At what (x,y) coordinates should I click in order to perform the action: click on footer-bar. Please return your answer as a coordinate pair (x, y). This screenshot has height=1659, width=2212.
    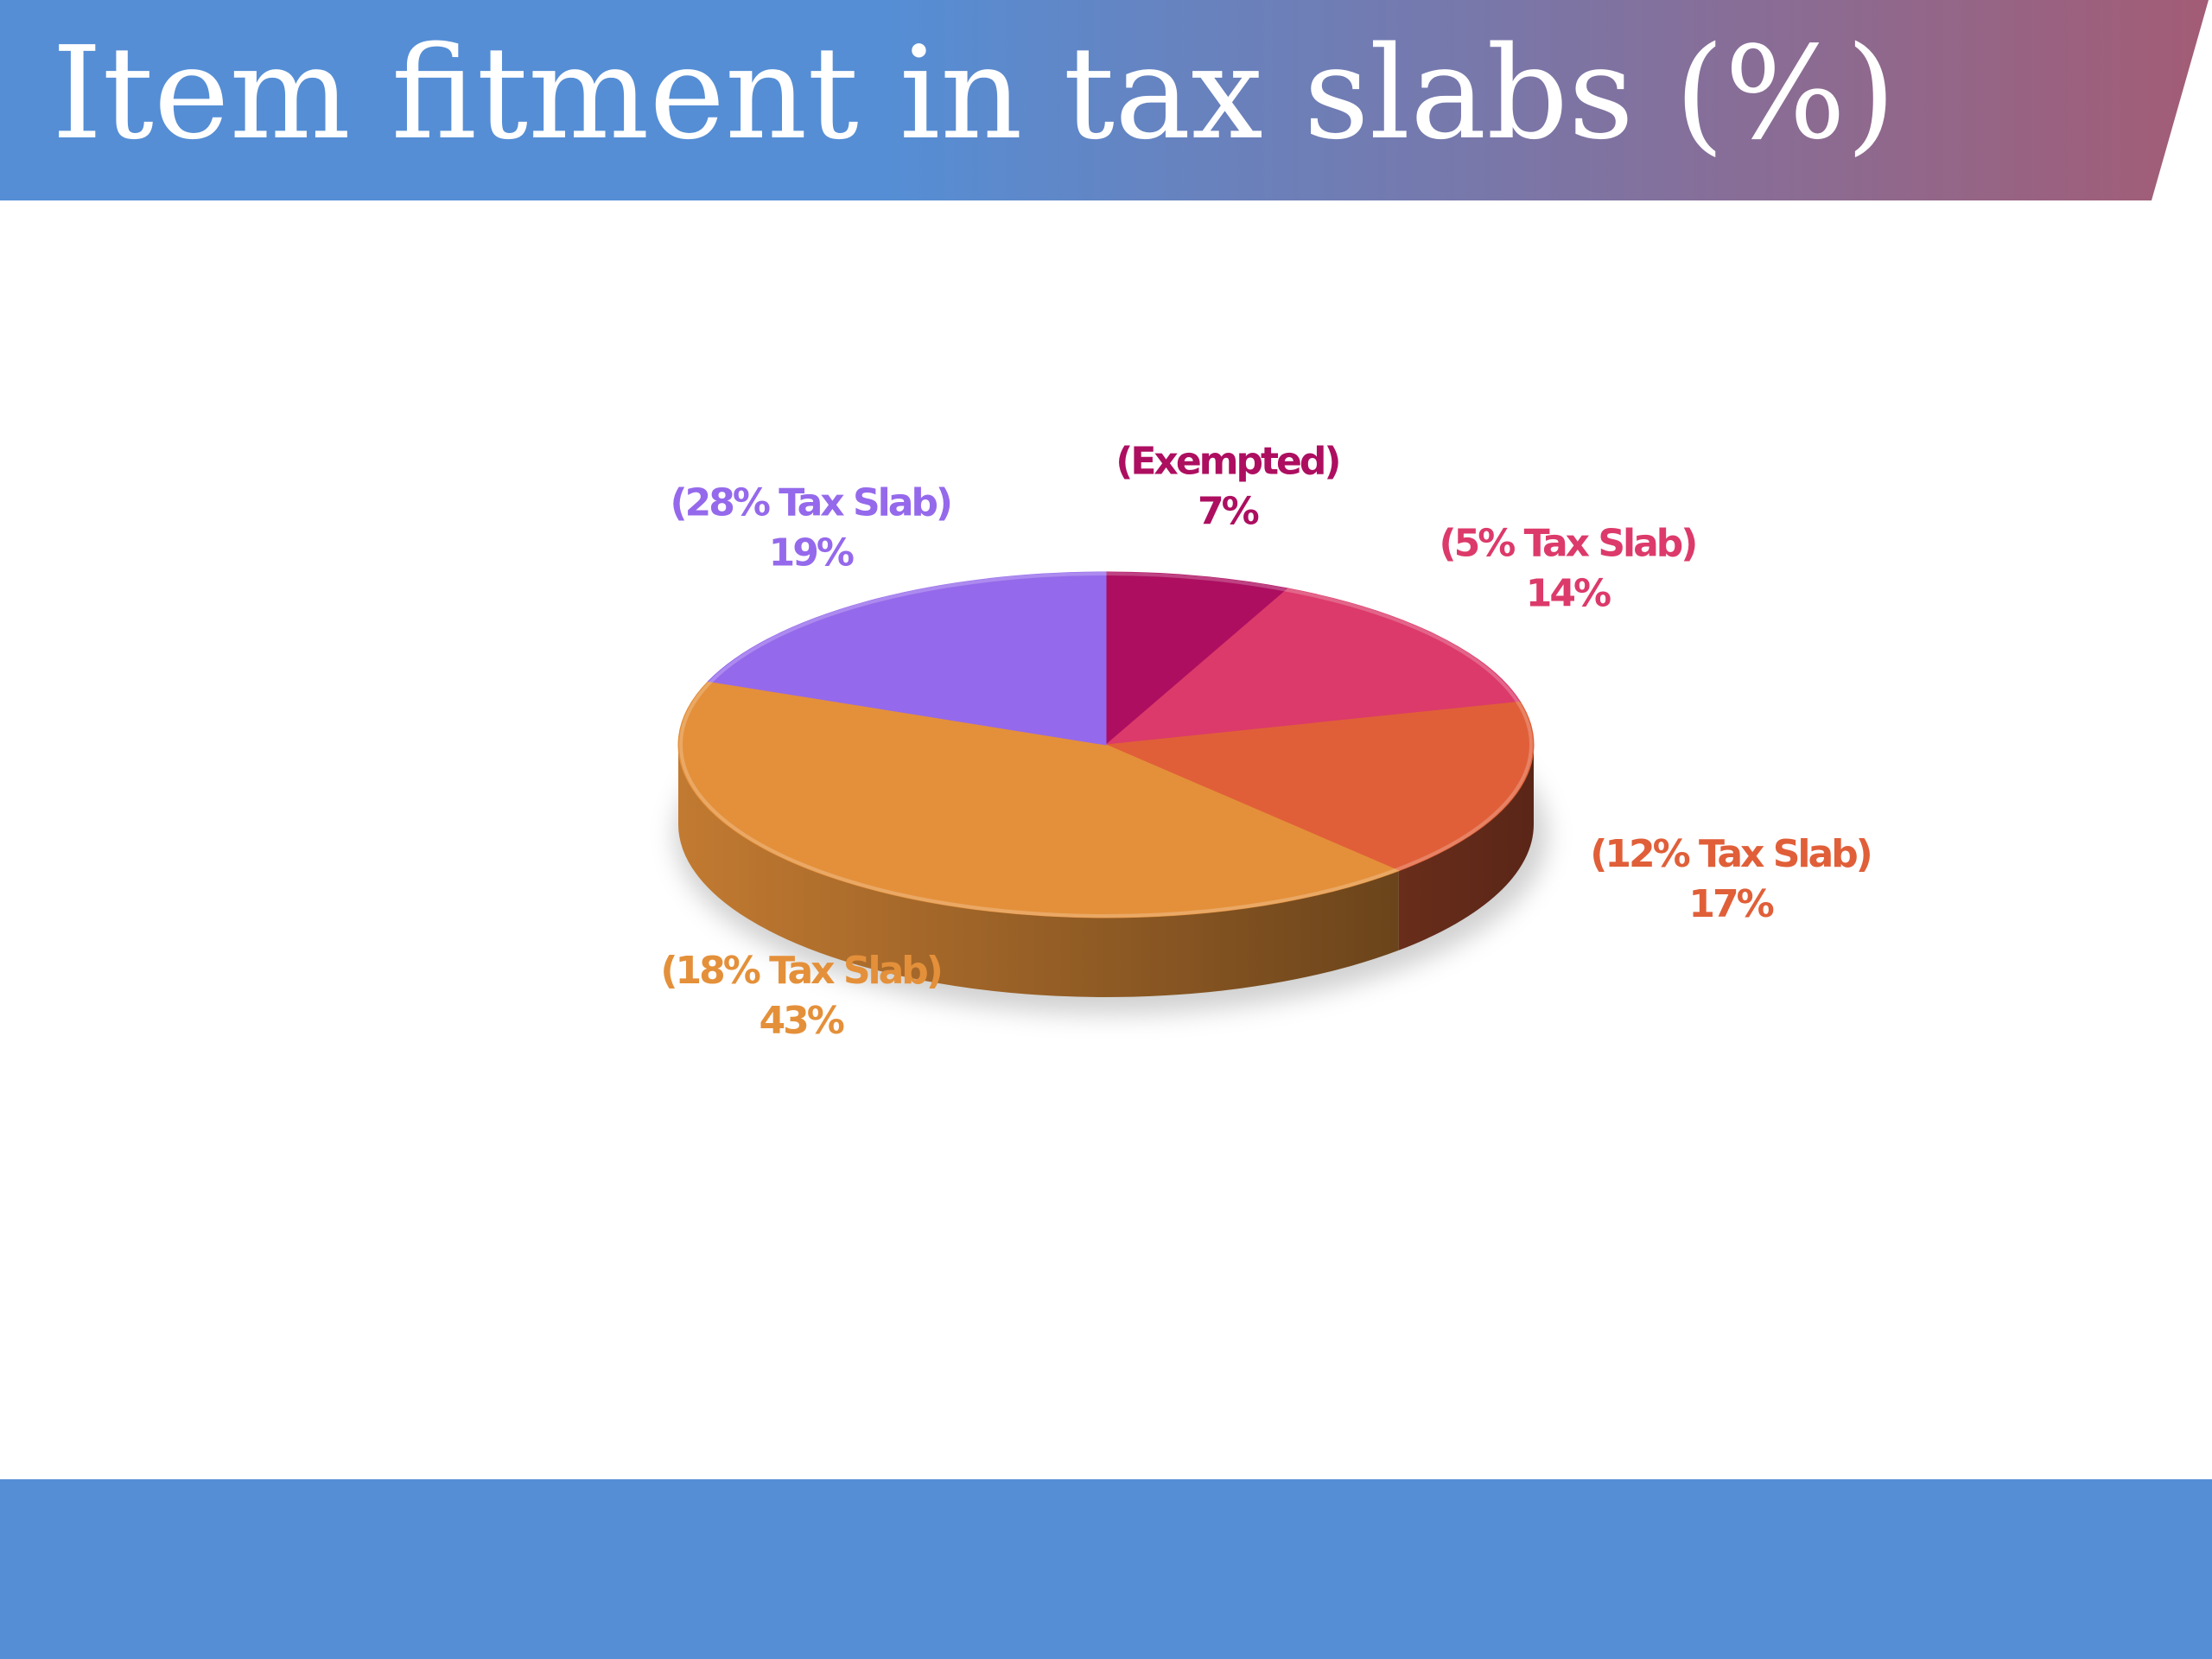
    Looking at the image, I should click on (1106, 1569).